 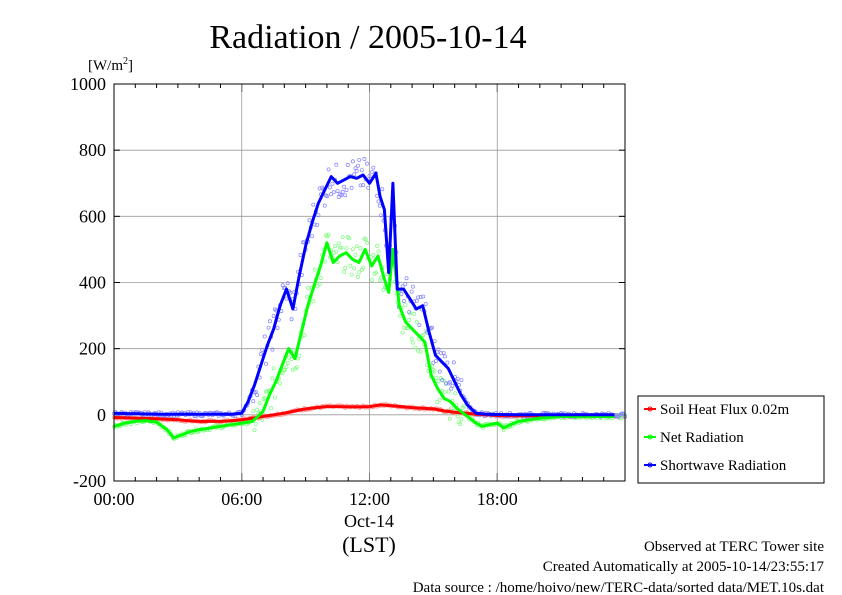 What do you see at coordinates (92, 283) in the screenshot?
I see `y-tick-label: 400` at bounding box center [92, 283].